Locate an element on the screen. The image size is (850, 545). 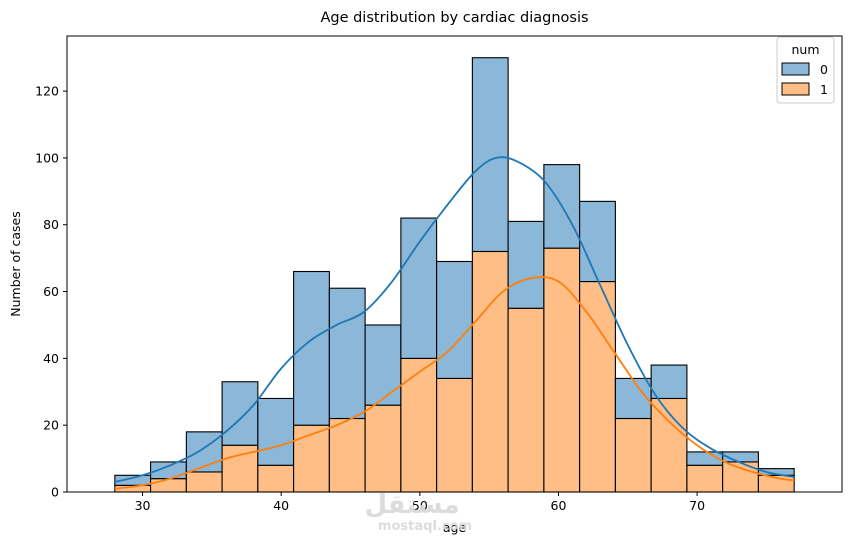
y-axis: 0 20 40 60 80 100 120 is located at coordinates (51, 292).